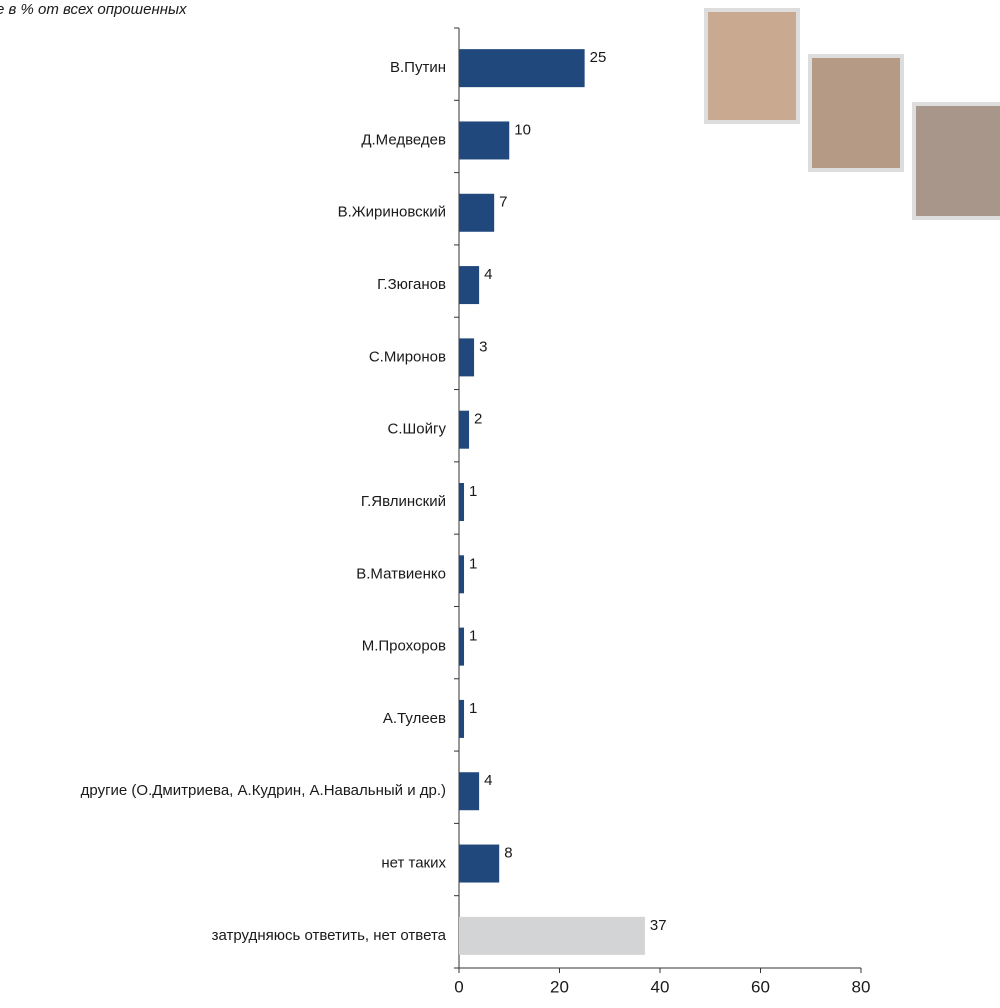 Image resolution: width=1000 pixels, height=1008 pixels. I want to click on y-tick-label: А.Тулеев, so click(414, 718).